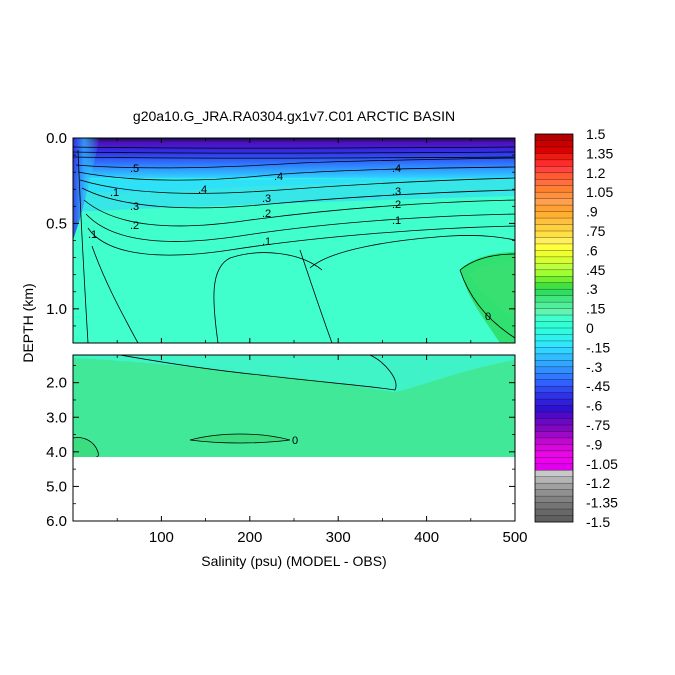 The image size is (675, 675). Describe the element at coordinates (56, 521) in the screenshot. I see `y-tick-label: 6.0` at that location.